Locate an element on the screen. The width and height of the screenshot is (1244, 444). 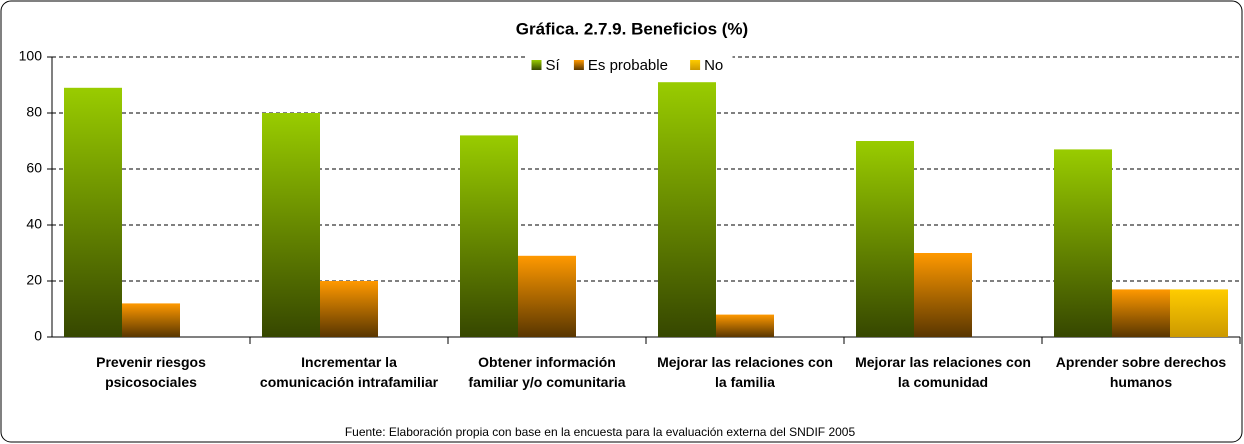
legend-box is located at coordinates (630, 65).